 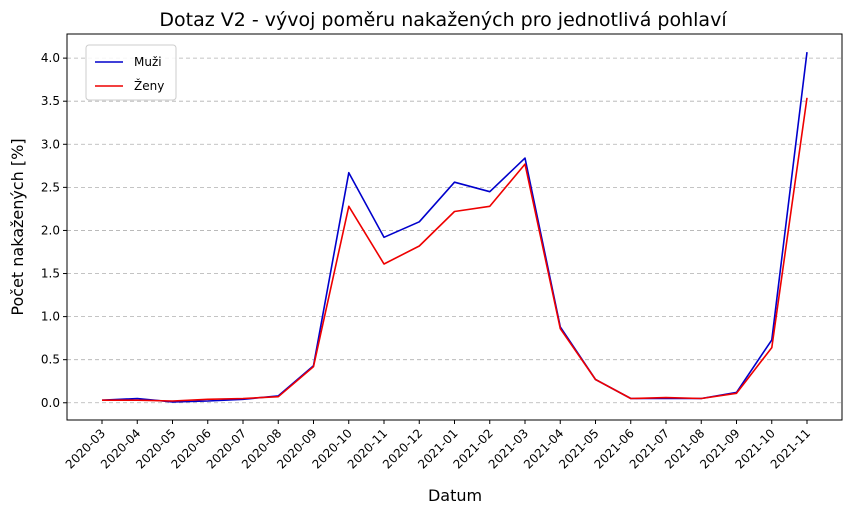 What do you see at coordinates (50, 58) in the screenshot?
I see `y-tick-label: 4.0` at bounding box center [50, 58].